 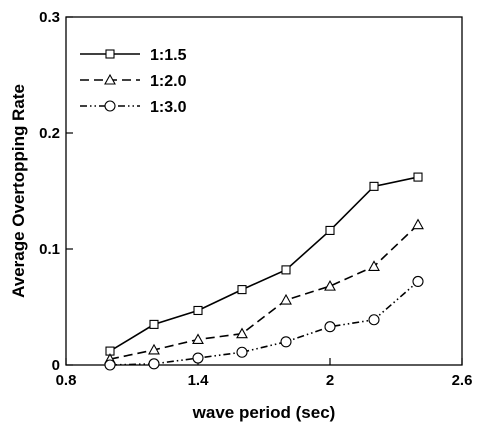 I want to click on y-tick-label: 0.2, so click(x=49, y=133).